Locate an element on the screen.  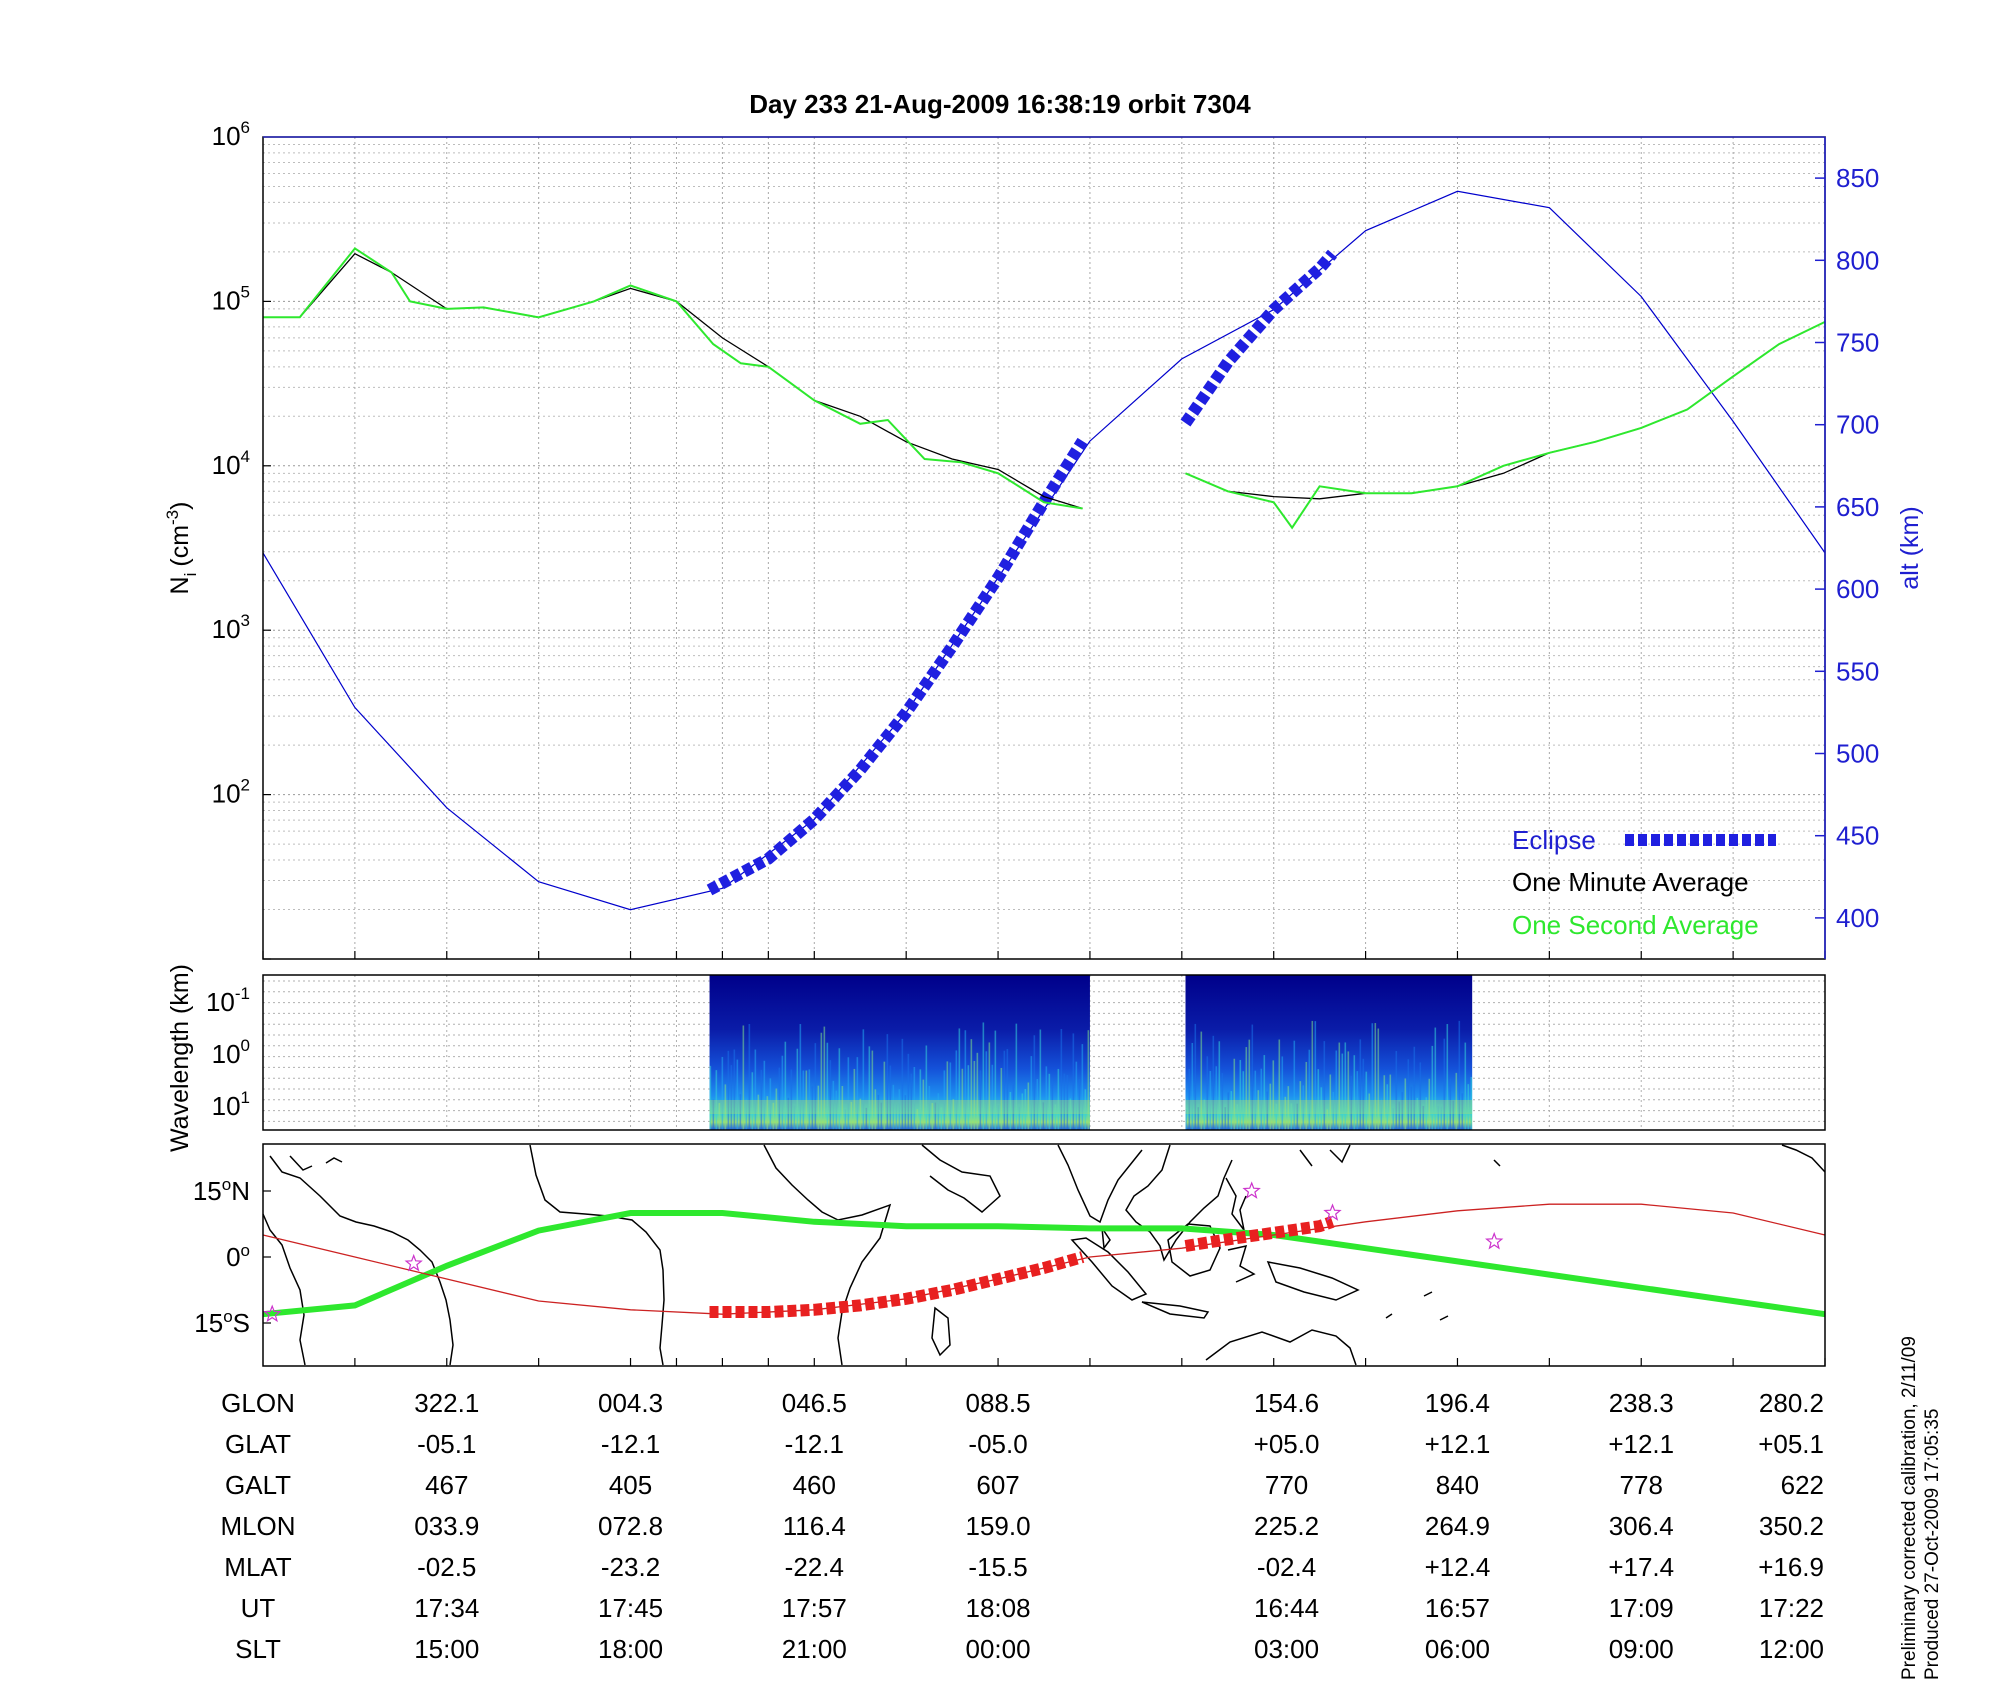
right-tick-label: 450 is located at coordinates (1857, 836).